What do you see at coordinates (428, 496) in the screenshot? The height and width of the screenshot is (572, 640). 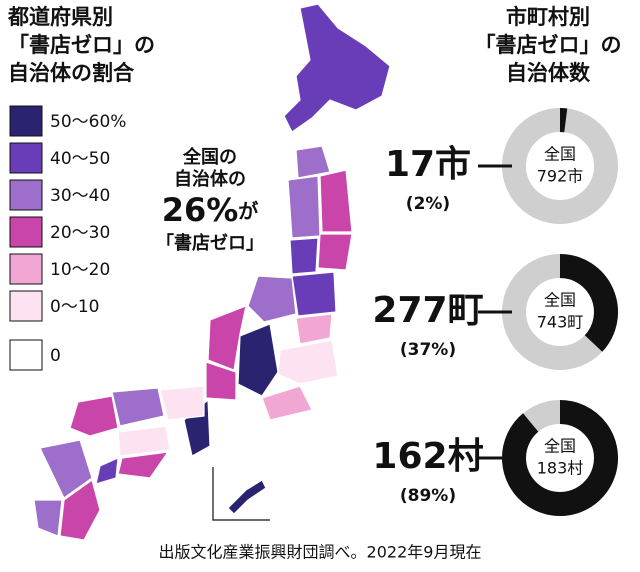 I see `donut-share-label: (89%)` at bounding box center [428, 496].